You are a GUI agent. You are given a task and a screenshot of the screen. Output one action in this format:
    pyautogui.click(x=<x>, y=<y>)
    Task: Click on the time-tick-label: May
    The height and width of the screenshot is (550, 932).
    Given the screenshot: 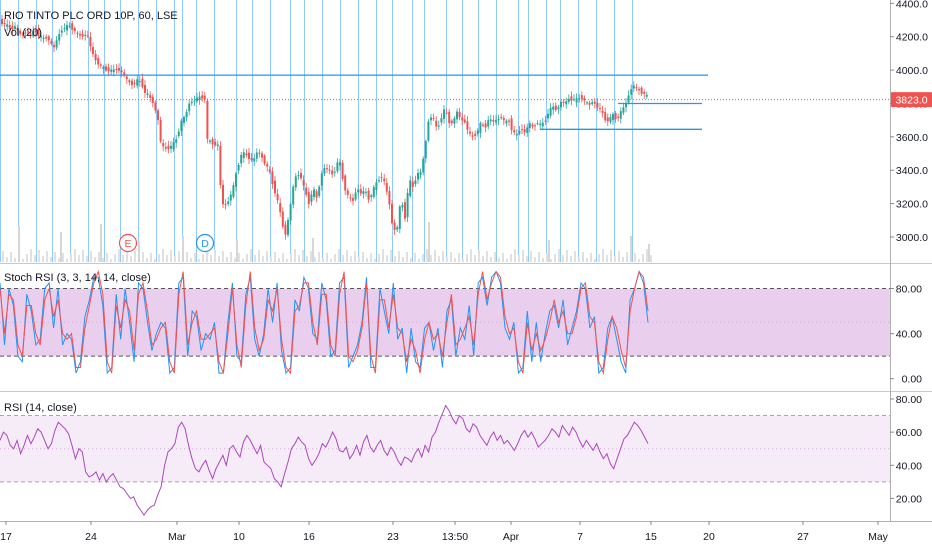 What is the action you would take?
    pyautogui.click(x=878, y=537)
    